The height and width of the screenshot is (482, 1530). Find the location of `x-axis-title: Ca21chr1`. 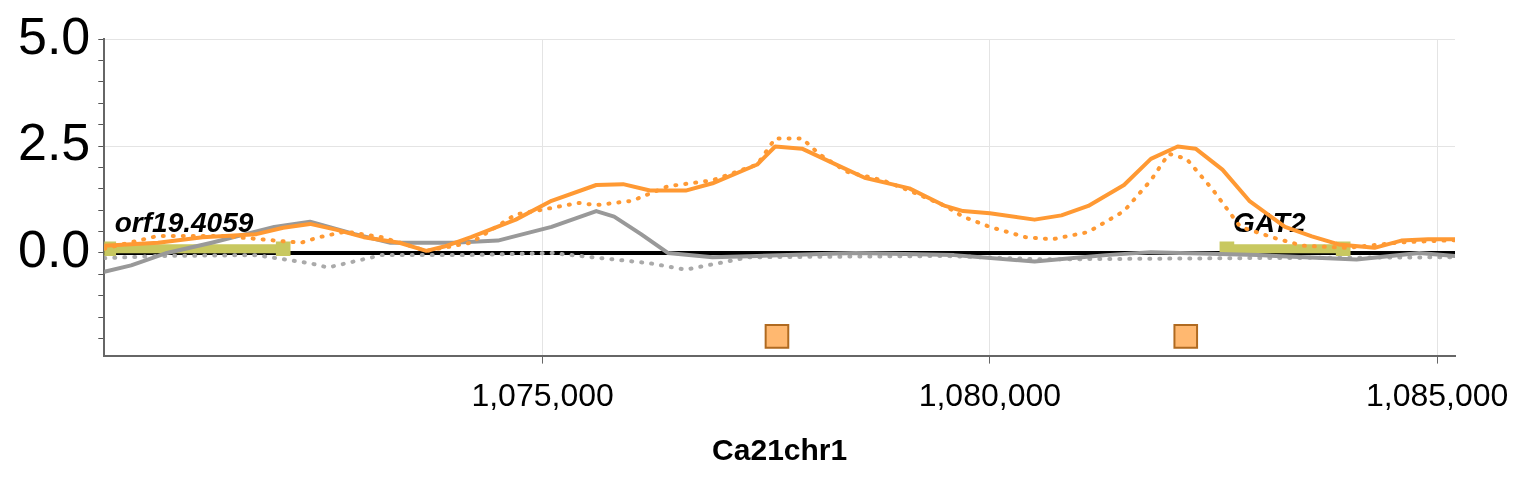

x-axis-title: Ca21chr1 is located at coordinates (780, 450).